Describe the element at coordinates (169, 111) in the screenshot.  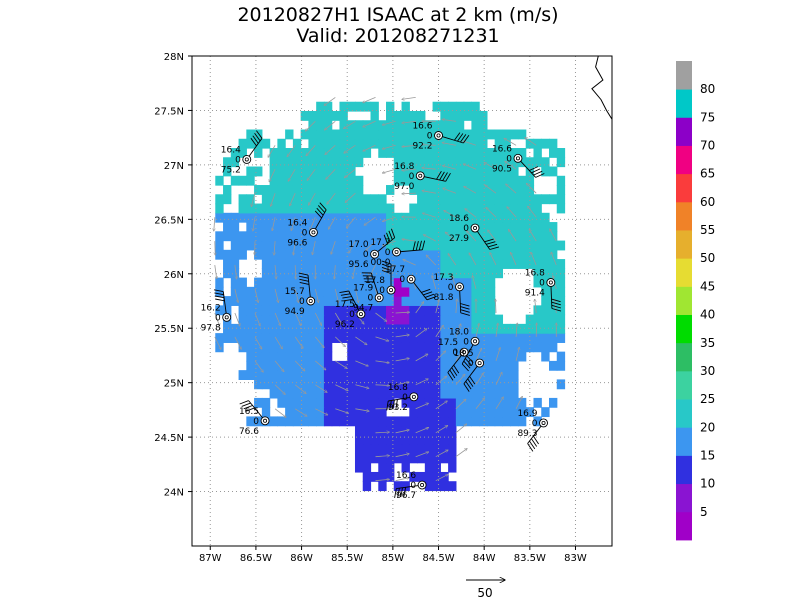
I see `y-tick-label: 27.5N` at that location.